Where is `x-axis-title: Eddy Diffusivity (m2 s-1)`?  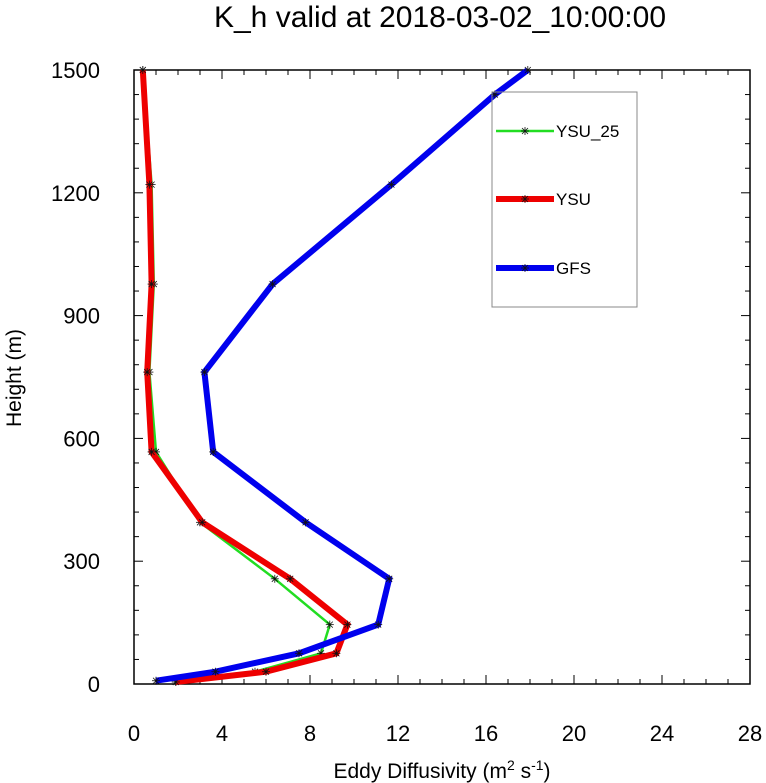
x-axis-title: Eddy Diffusivity (m2 s-1) is located at coordinates (441, 770).